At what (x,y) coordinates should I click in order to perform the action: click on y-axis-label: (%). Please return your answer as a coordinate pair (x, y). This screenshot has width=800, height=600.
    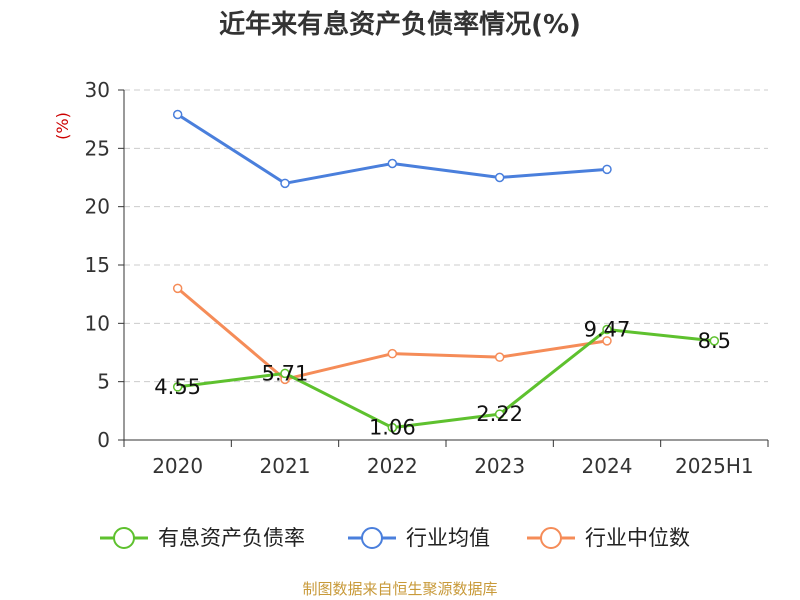
    Looking at the image, I should click on (62, 126).